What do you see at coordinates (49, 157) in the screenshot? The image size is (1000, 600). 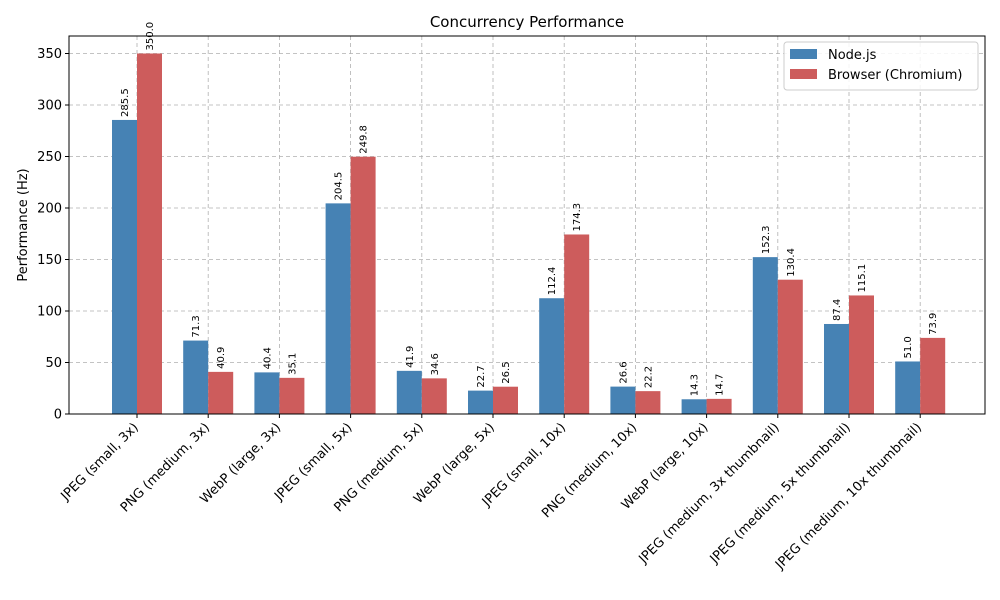 I see `y-tick-label: 250` at bounding box center [49, 157].